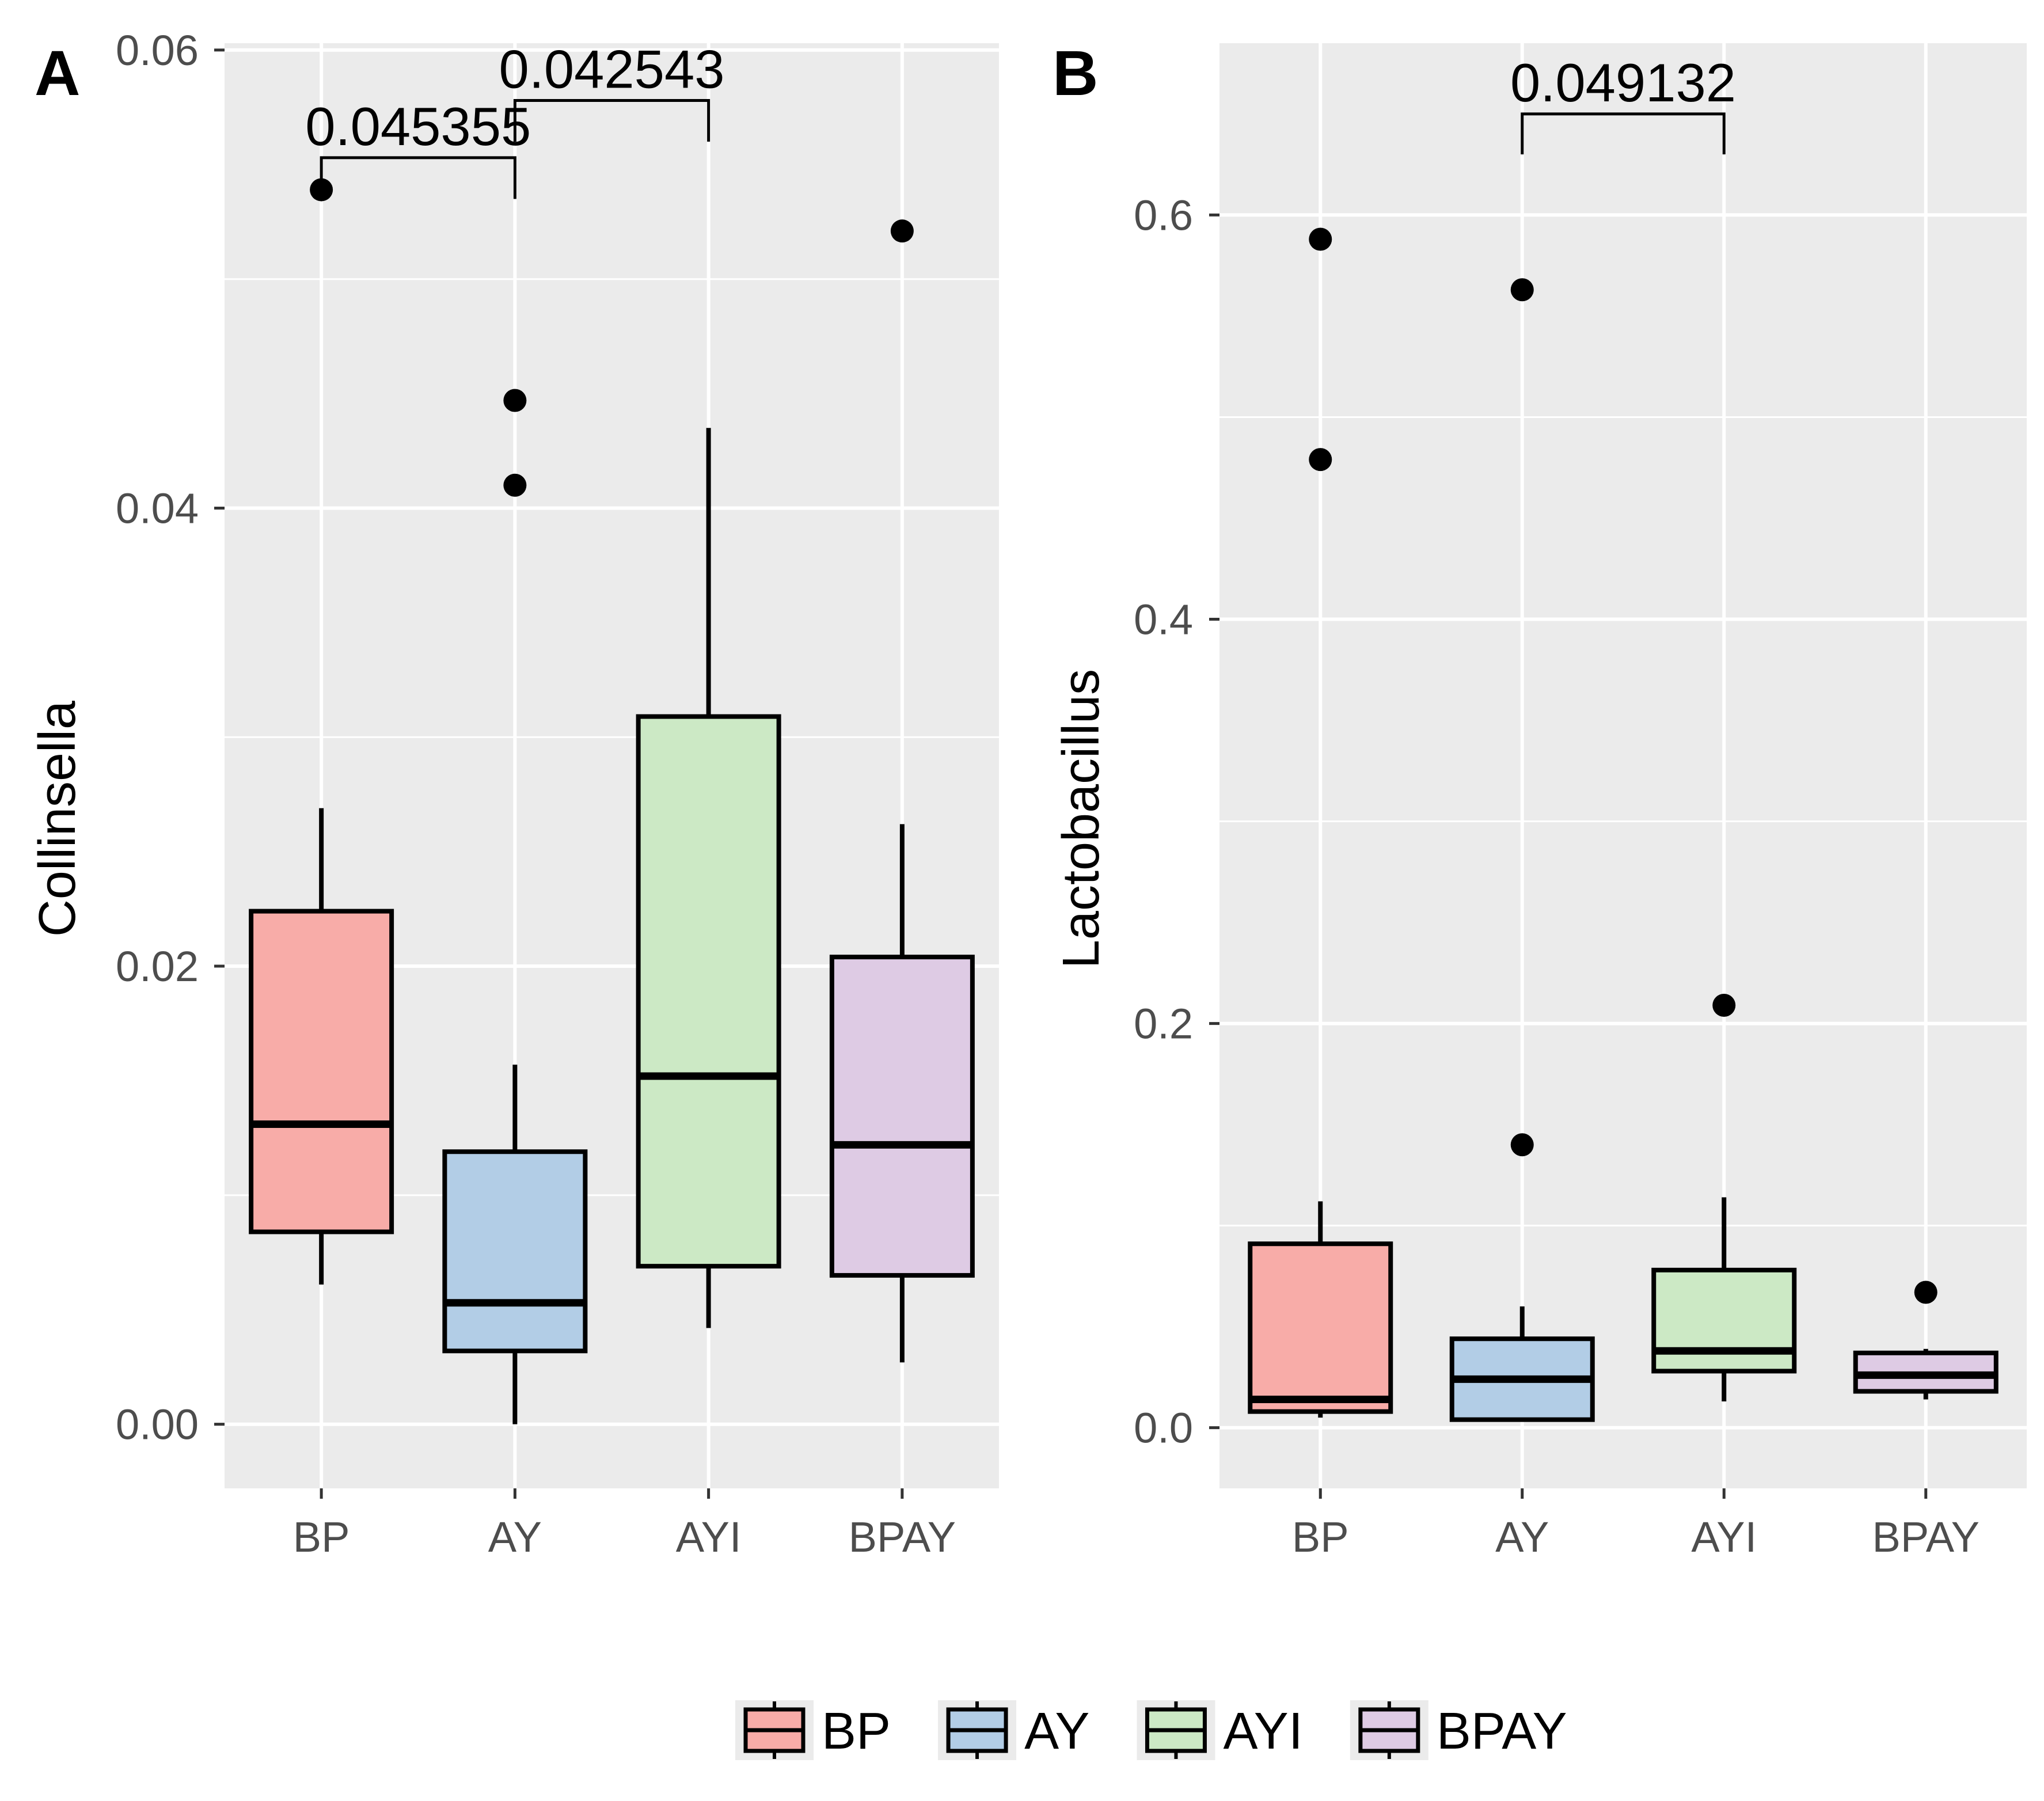 This screenshot has width=2044, height=1801. What do you see at coordinates (418, 126) in the screenshot?
I see `p-value-label: 0.045355` at bounding box center [418, 126].